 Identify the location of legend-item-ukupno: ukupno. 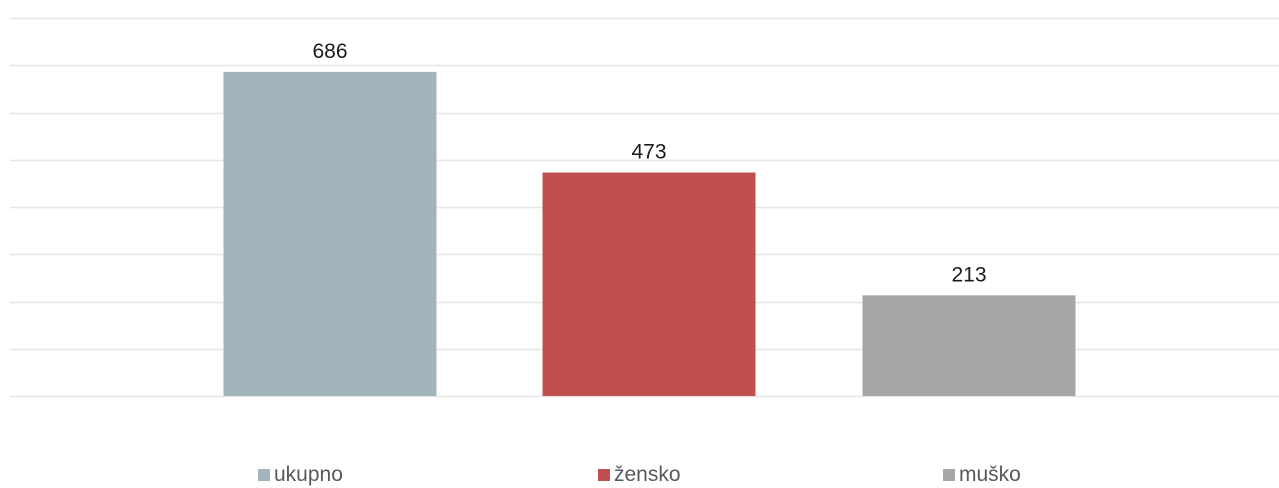
(300, 474).